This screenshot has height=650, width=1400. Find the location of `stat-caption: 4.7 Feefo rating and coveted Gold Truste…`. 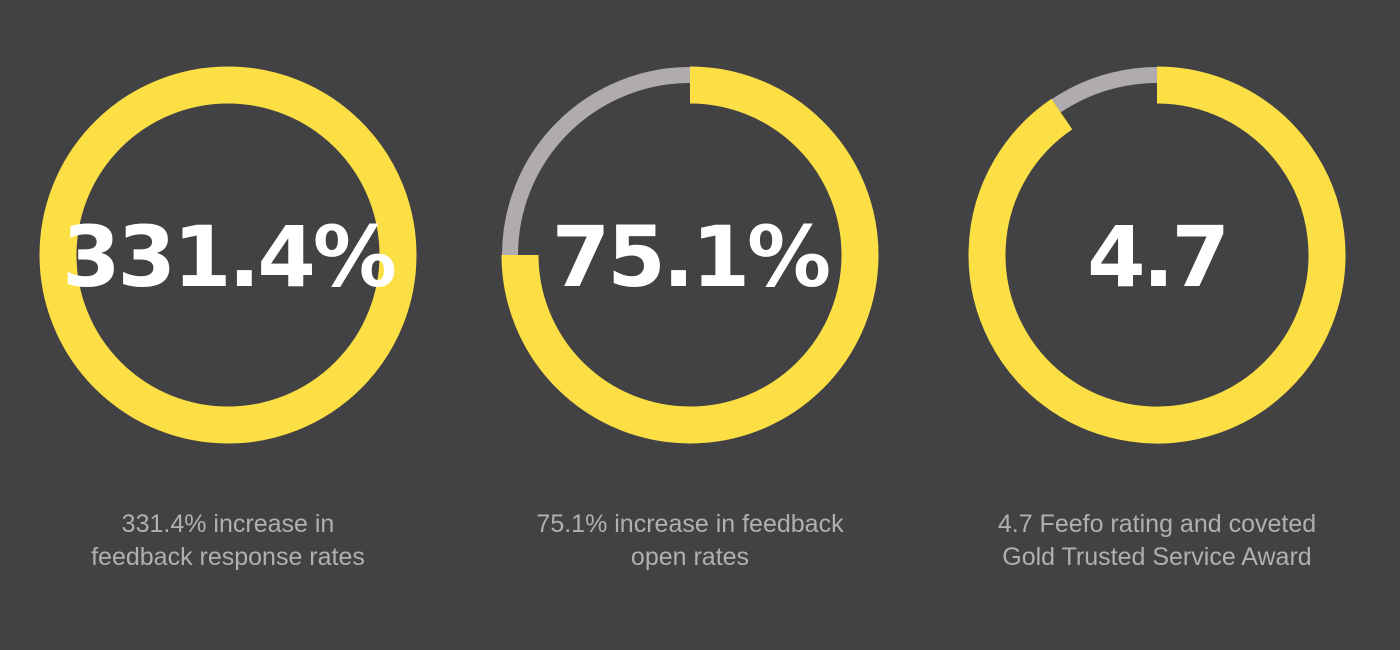

stat-caption: 4.7 Feefo rating and coveted Gold Truste… is located at coordinates (1157, 540).